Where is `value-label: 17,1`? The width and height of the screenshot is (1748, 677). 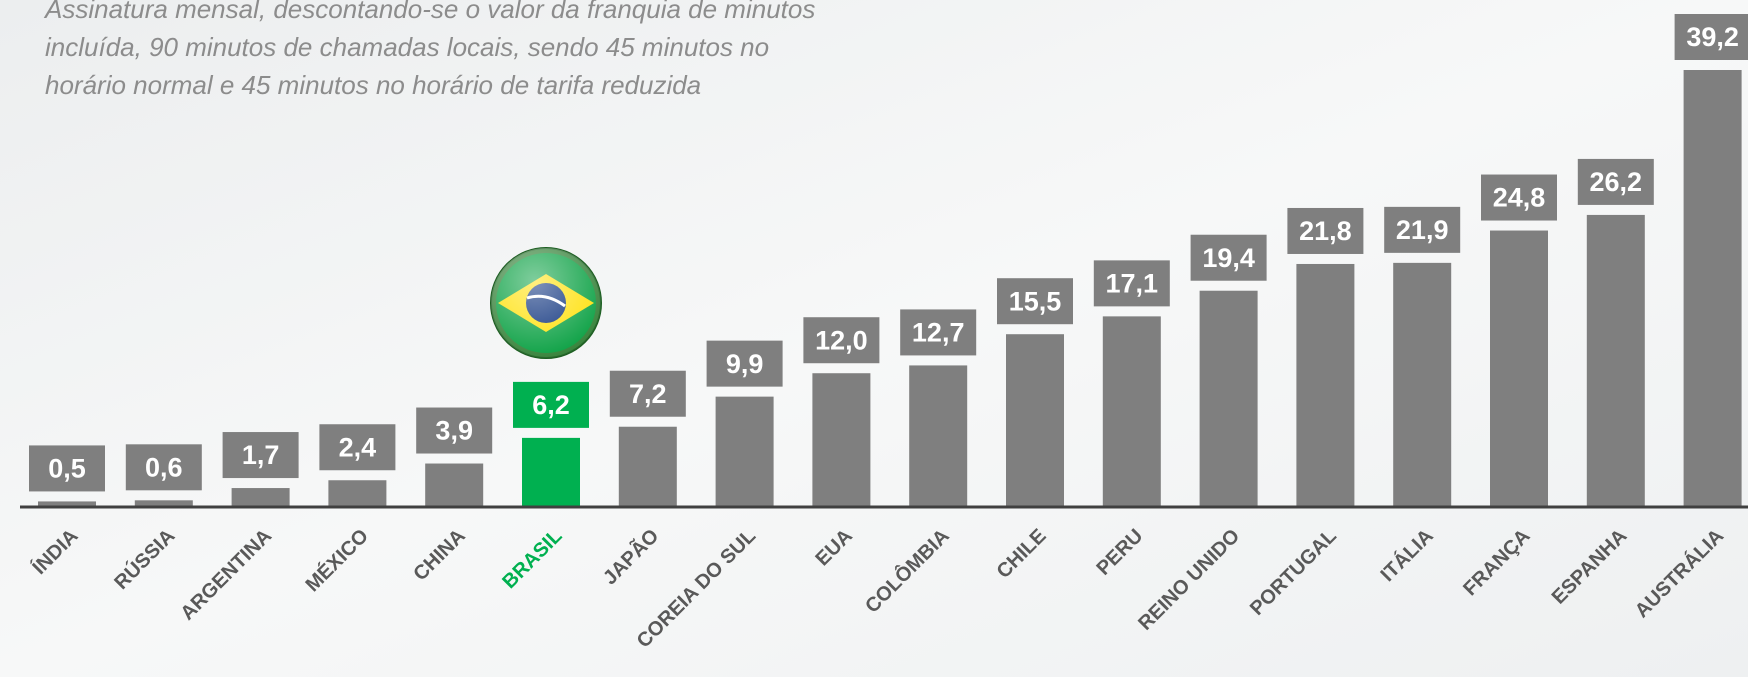 value-label: 17,1 is located at coordinates (1132, 283).